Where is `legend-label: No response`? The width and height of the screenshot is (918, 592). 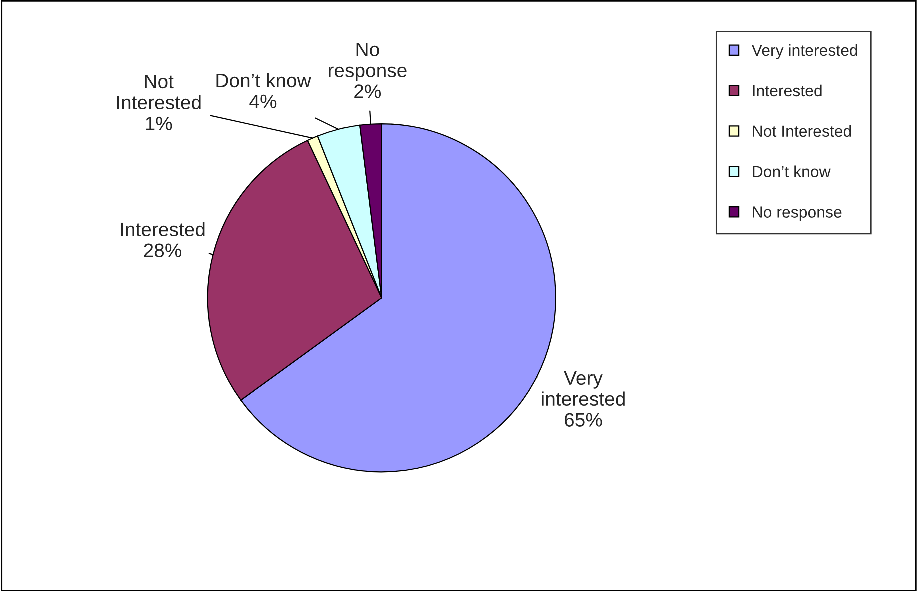 legend-label: No response is located at coordinates (797, 214).